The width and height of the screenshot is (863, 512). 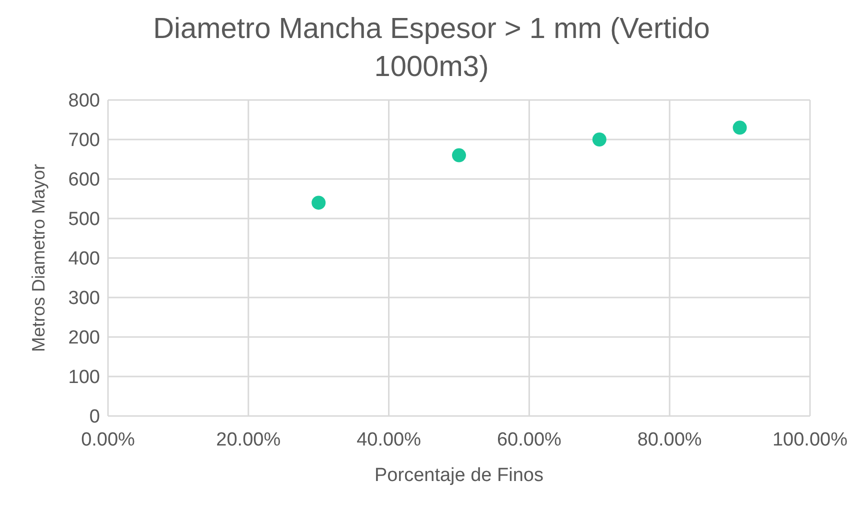 What do you see at coordinates (108, 439) in the screenshot?
I see `x-tick-label: 0.00%` at bounding box center [108, 439].